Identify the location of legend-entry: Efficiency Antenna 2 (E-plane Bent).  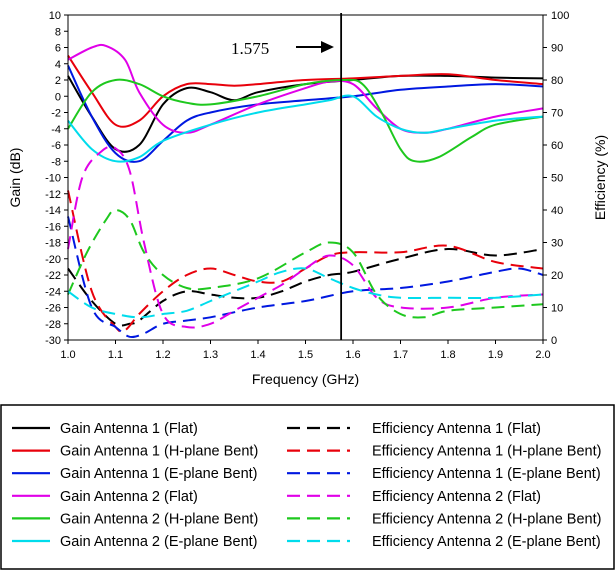
(486, 542).